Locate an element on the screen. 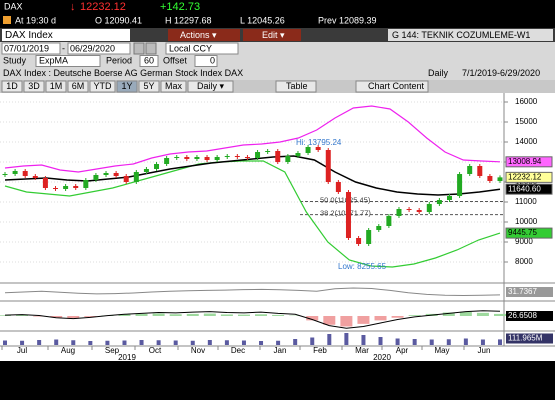  table-button is located at coordinates (296, 86).